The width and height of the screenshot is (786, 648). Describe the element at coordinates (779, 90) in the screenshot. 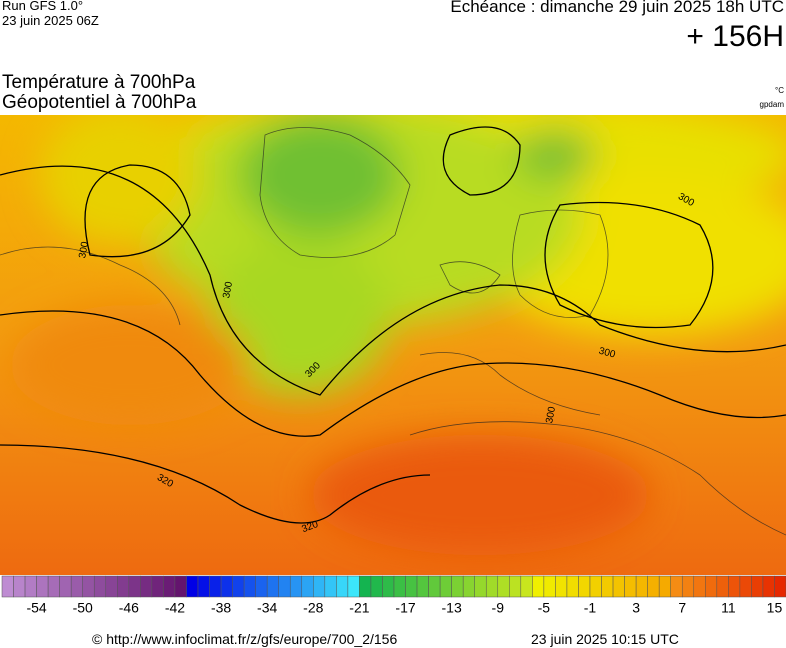

I see `unit-temperature: °C` at that location.